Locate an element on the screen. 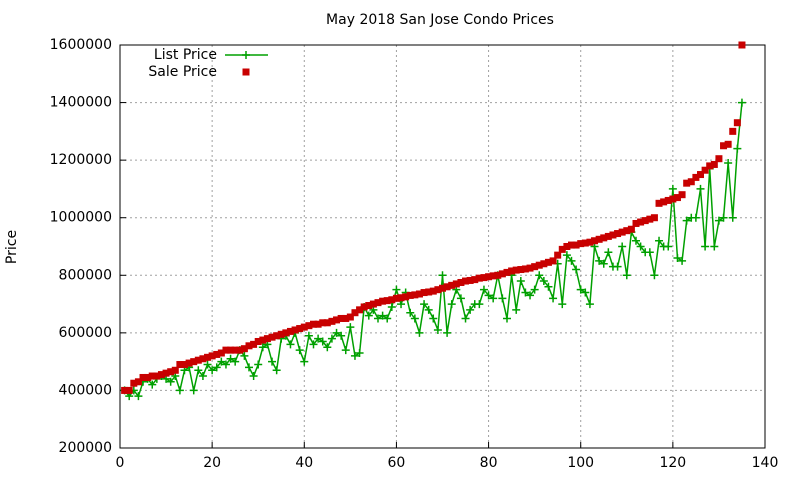 Image resolution: width=800 pixels, height=480 pixels. y-tick-label: 200000 is located at coordinates (85, 448).